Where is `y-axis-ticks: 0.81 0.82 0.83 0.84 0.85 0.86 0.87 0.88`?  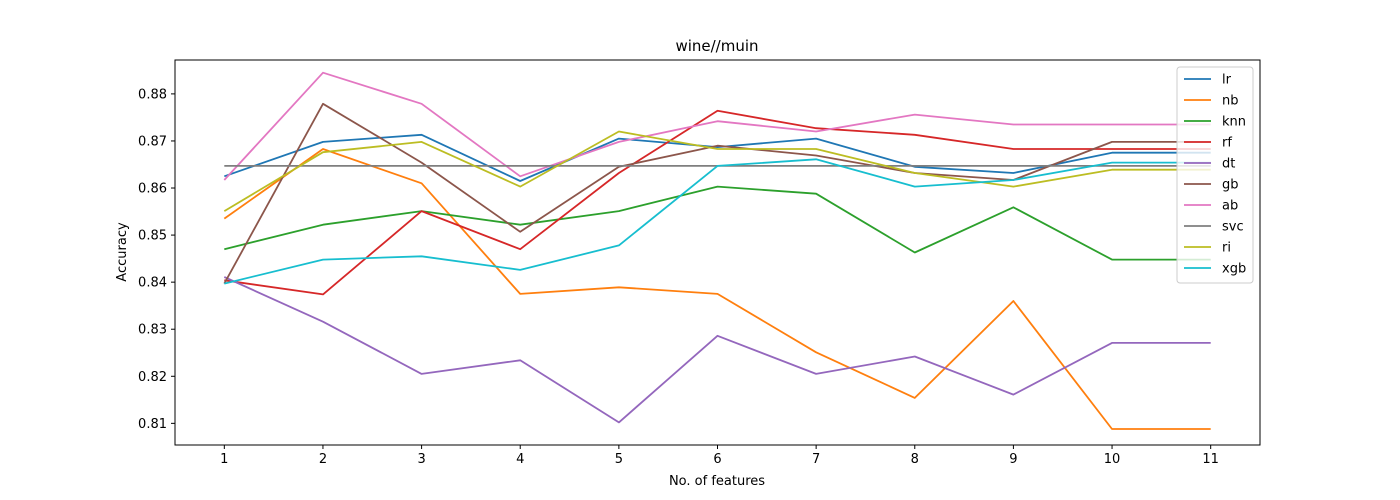
y-axis-ticks: 0.81 0.82 0.83 0.84 0.85 0.86 0.87 0.88 is located at coordinates (156, 259).